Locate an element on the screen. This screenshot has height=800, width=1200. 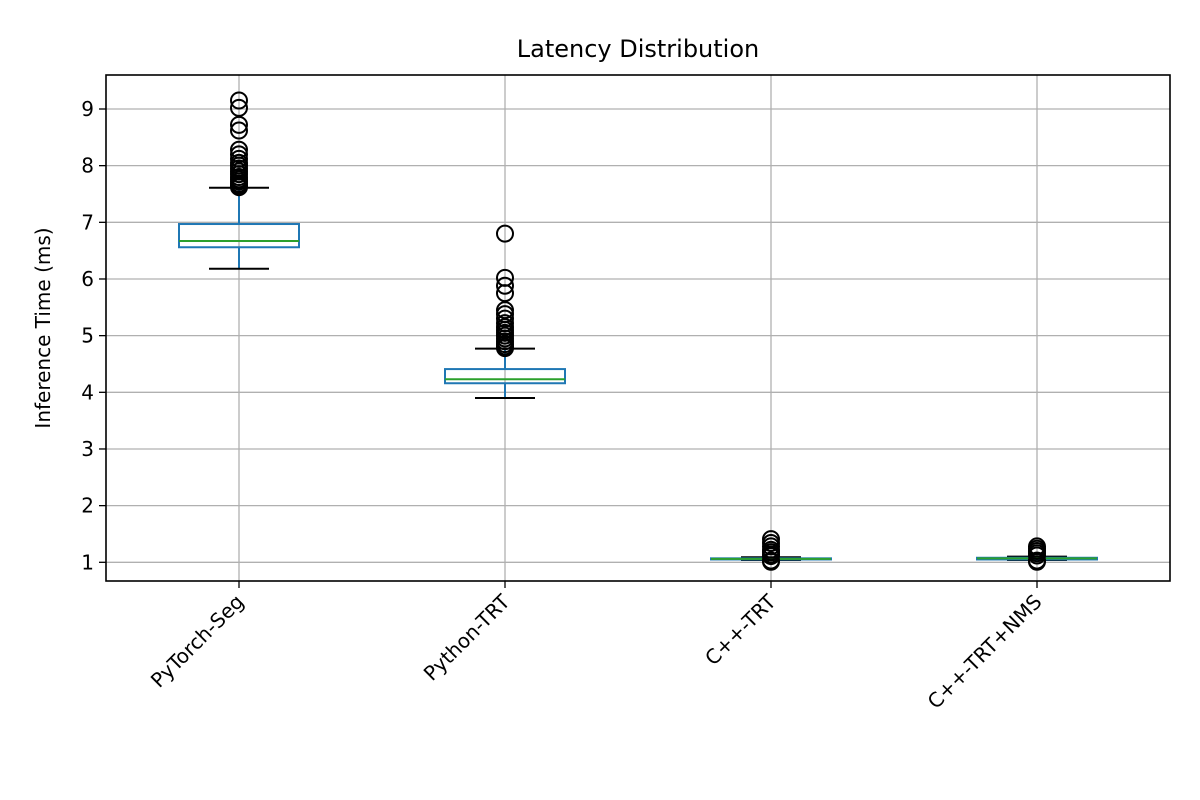
y-tick-label: 8 is located at coordinates (87, 166).